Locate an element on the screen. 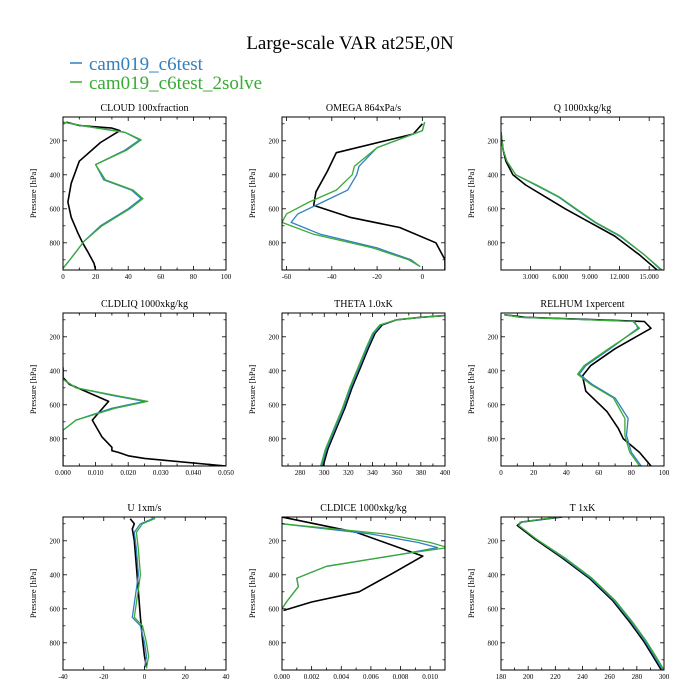 The width and height of the screenshot is (700, 700). x-tick-label: 12.000 is located at coordinates (620, 277).